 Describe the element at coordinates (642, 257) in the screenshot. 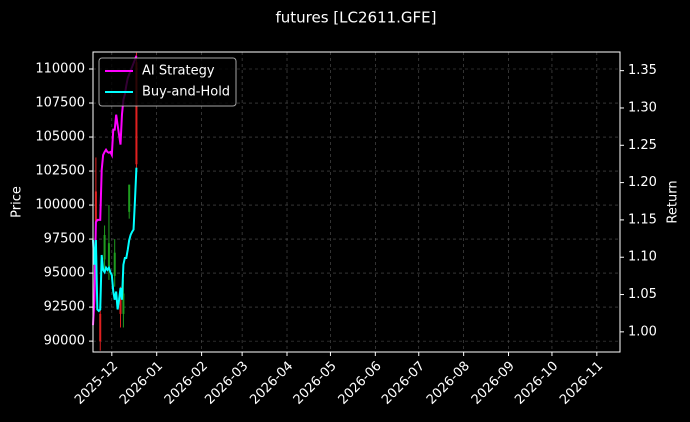

I see `y2-tick-label: 1.10` at that location.